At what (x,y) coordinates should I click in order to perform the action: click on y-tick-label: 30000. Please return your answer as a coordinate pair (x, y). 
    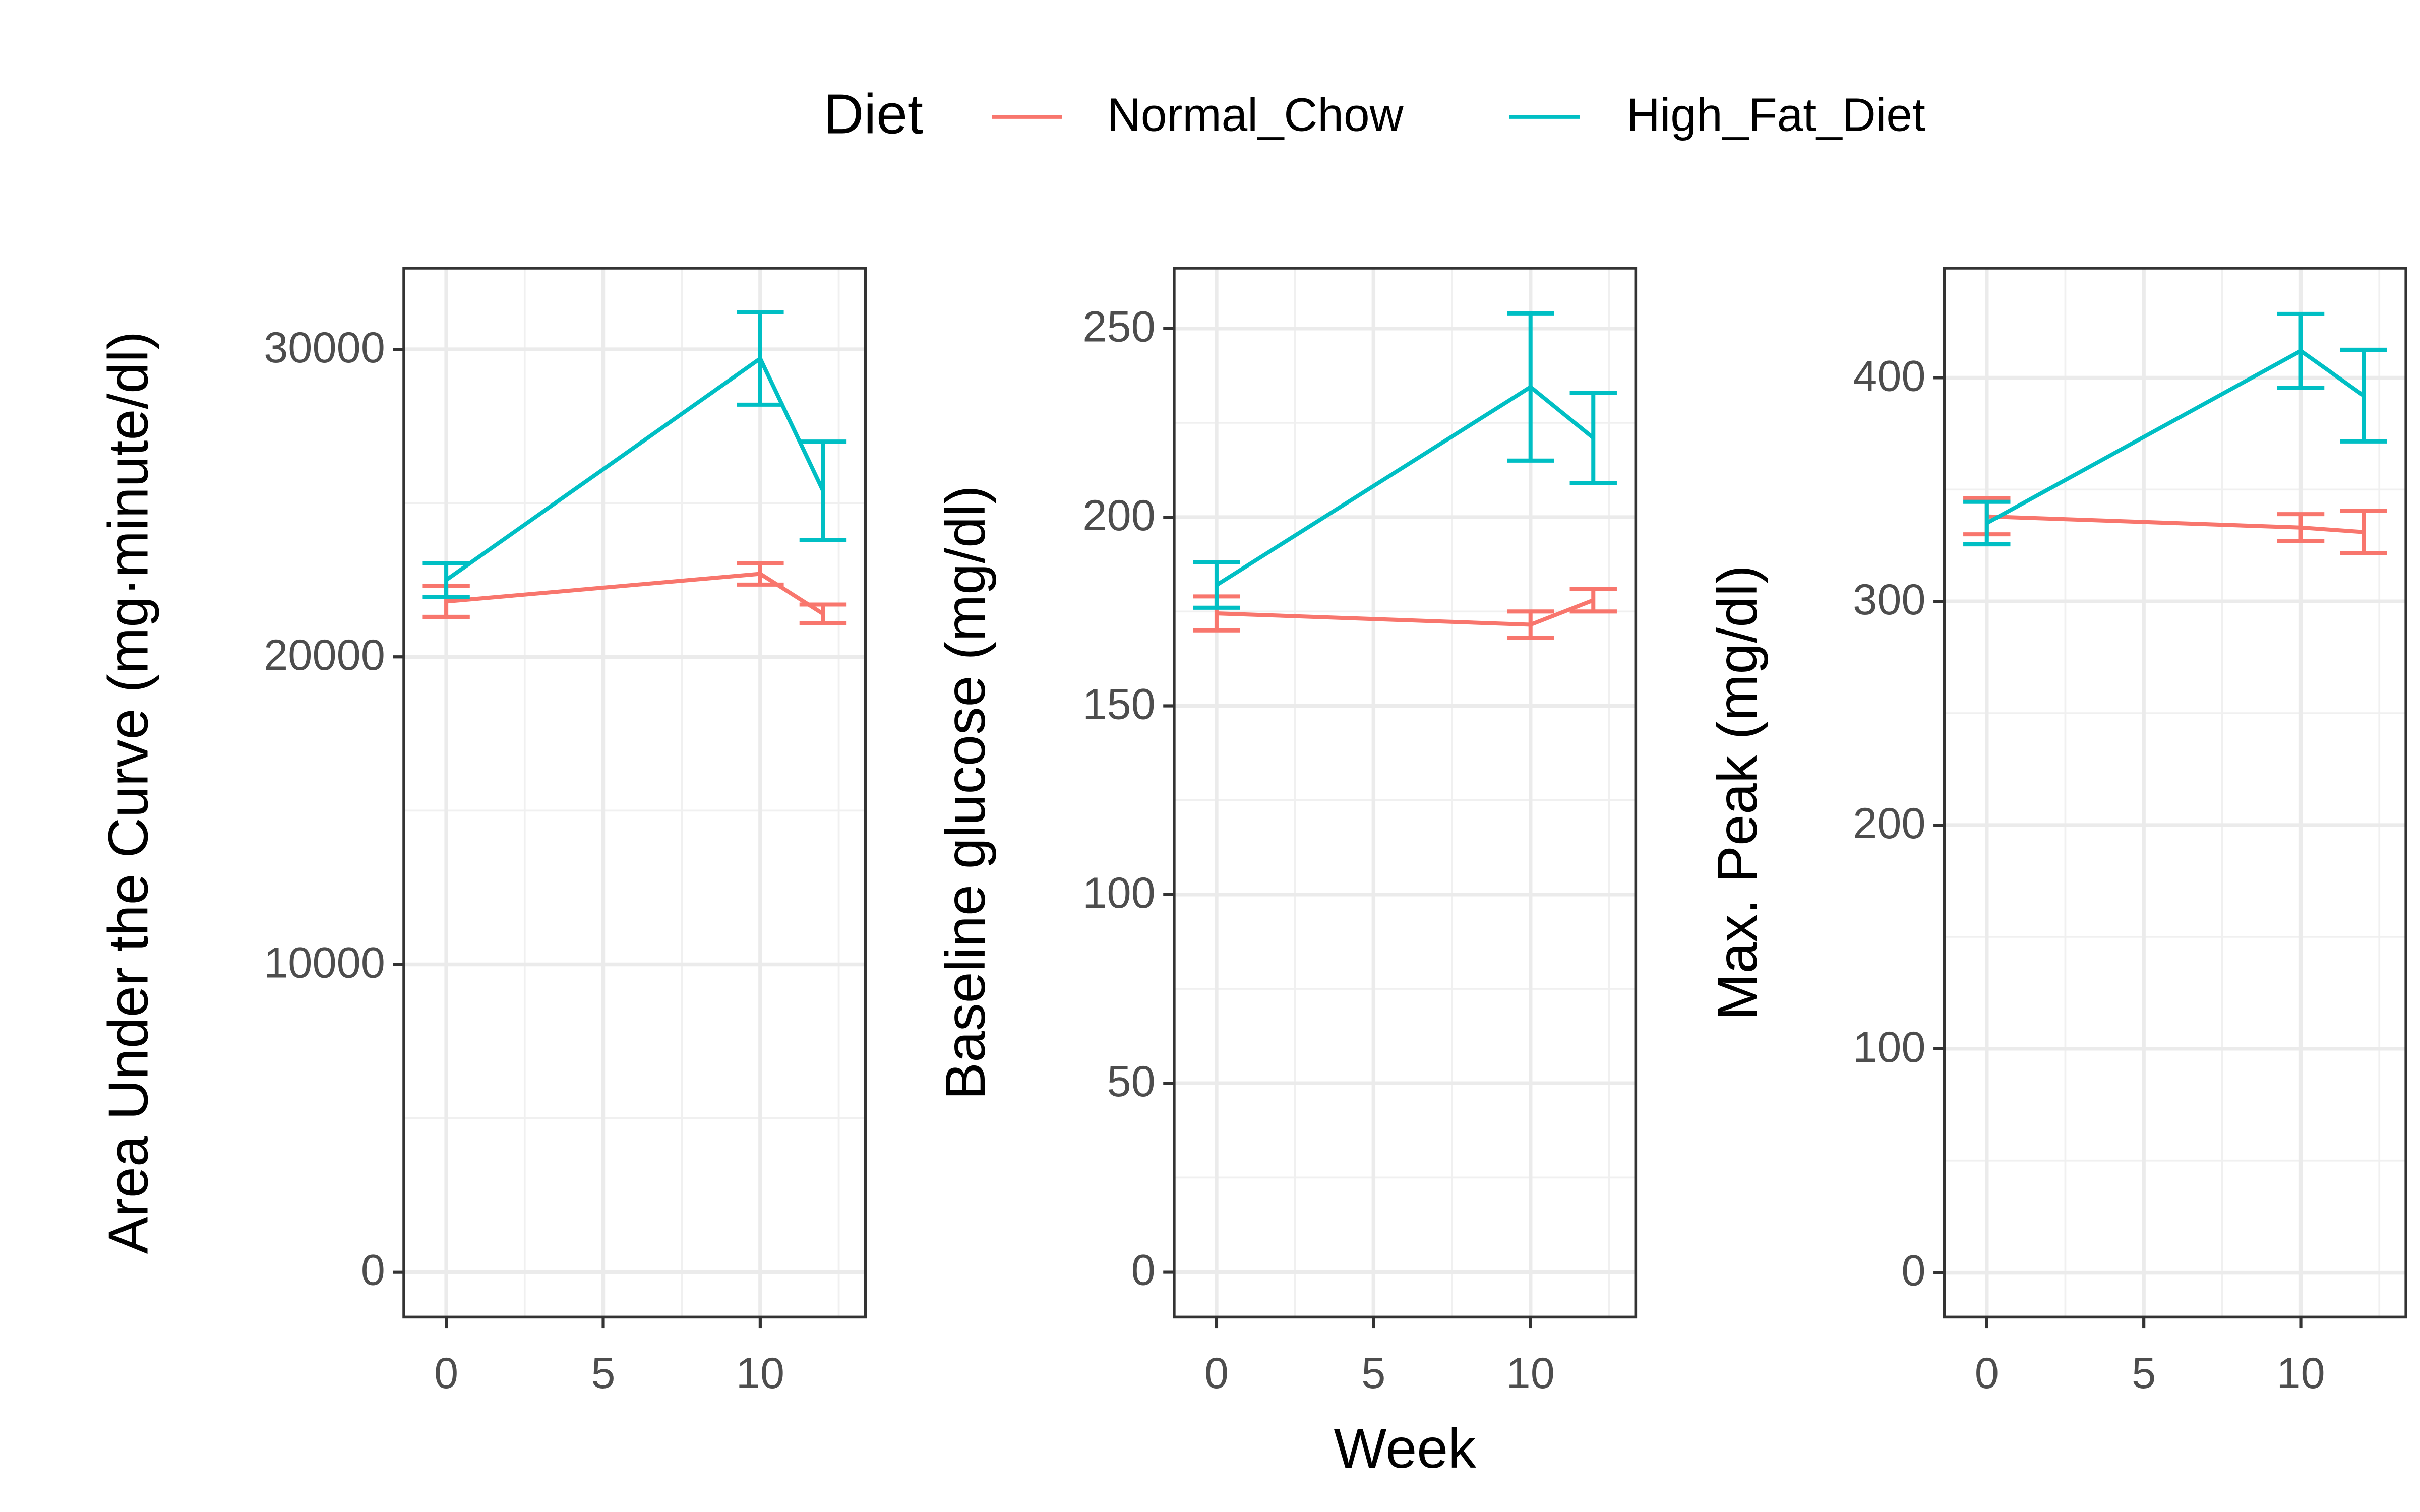
    Looking at the image, I should click on (324, 348).